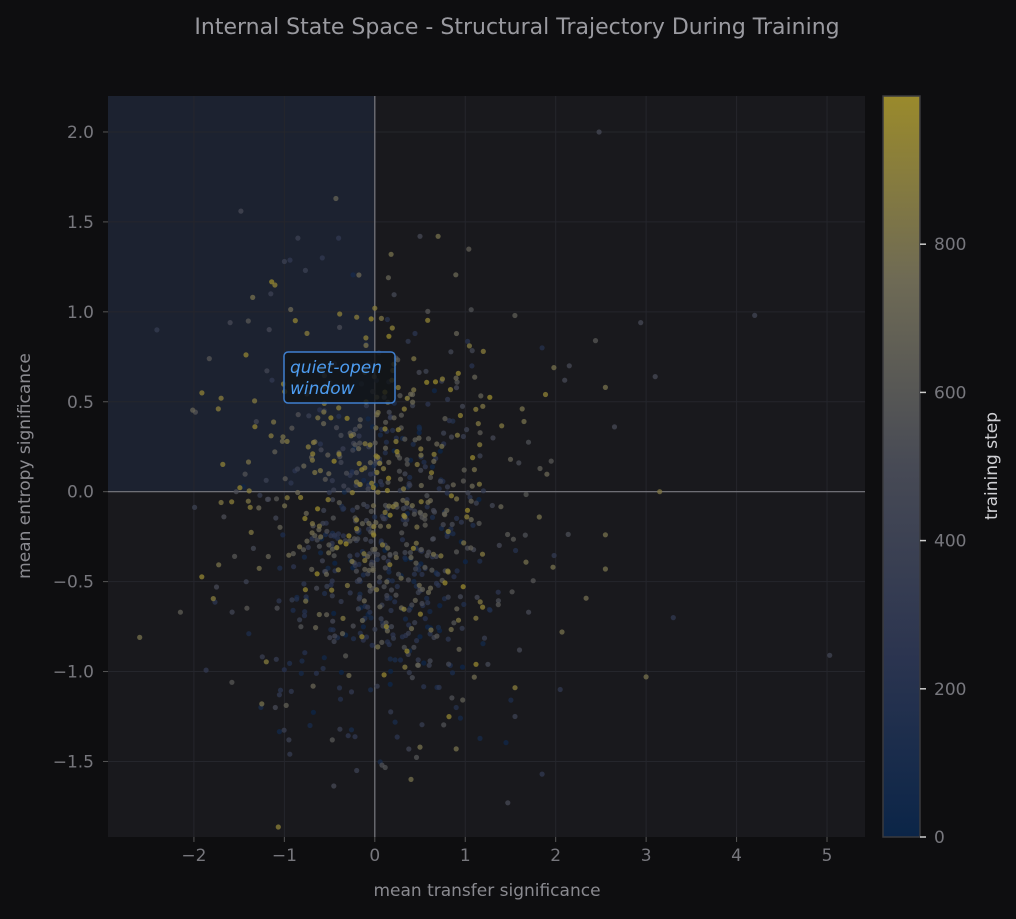  I want to click on colorbar-tick-label: 400, so click(950, 542).